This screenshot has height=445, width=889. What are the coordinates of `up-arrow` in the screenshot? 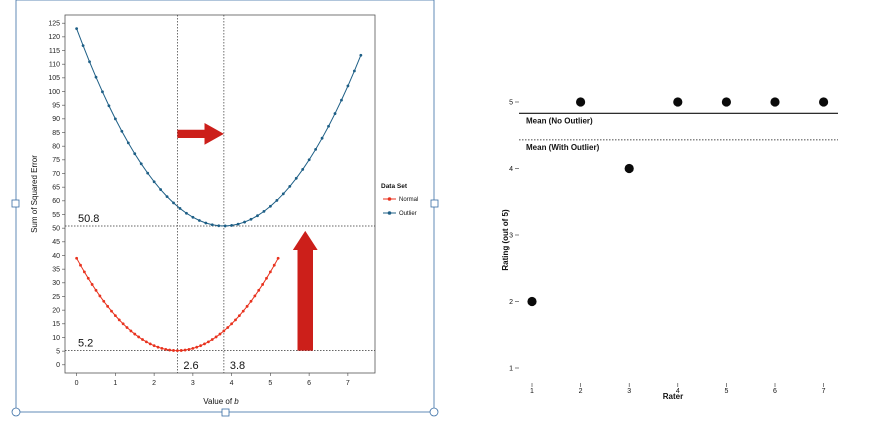 It's located at (305, 290).